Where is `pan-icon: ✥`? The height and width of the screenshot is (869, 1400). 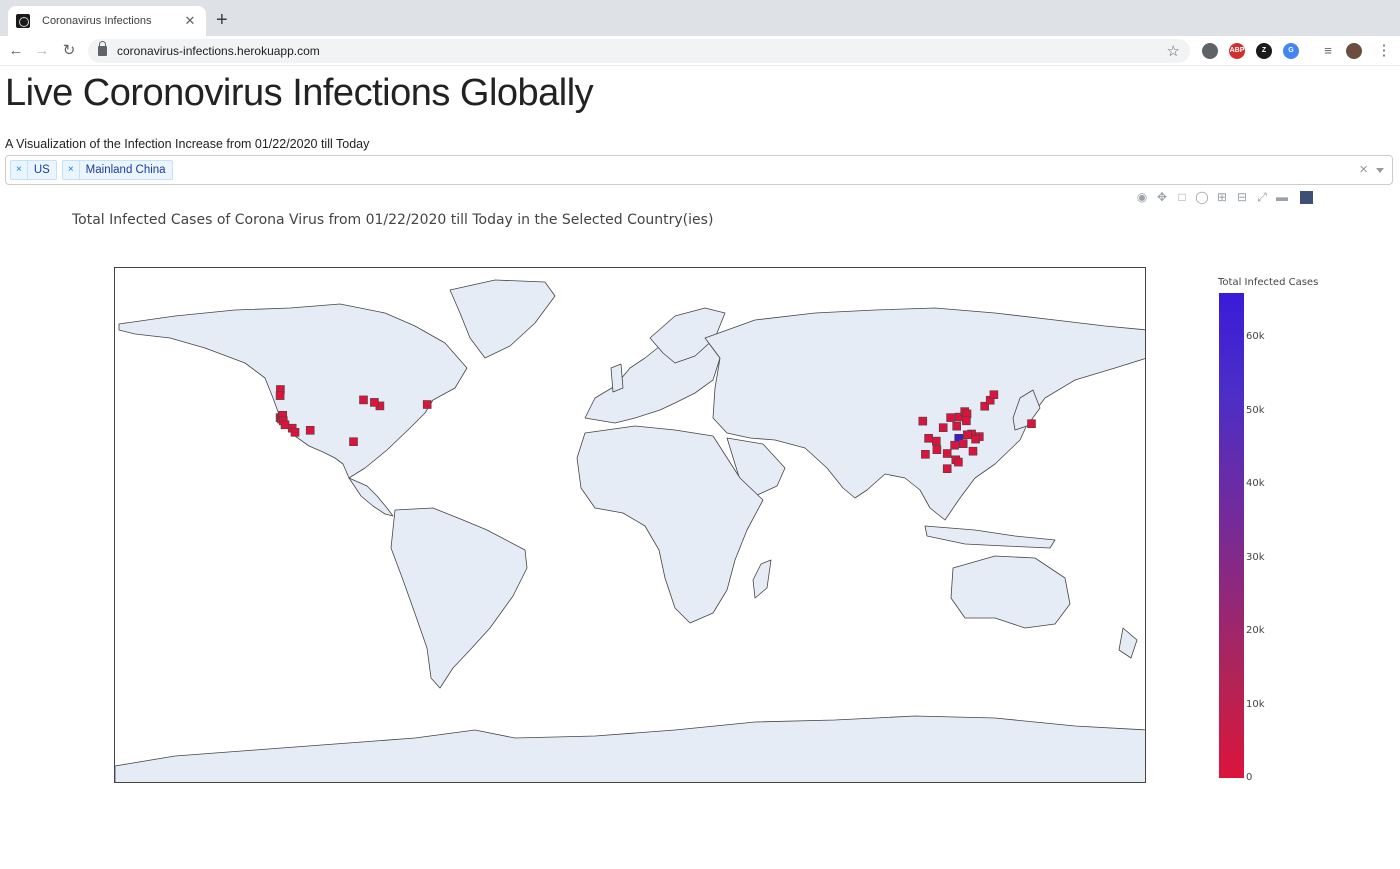
pan-icon: ✥ is located at coordinates (1162, 197).